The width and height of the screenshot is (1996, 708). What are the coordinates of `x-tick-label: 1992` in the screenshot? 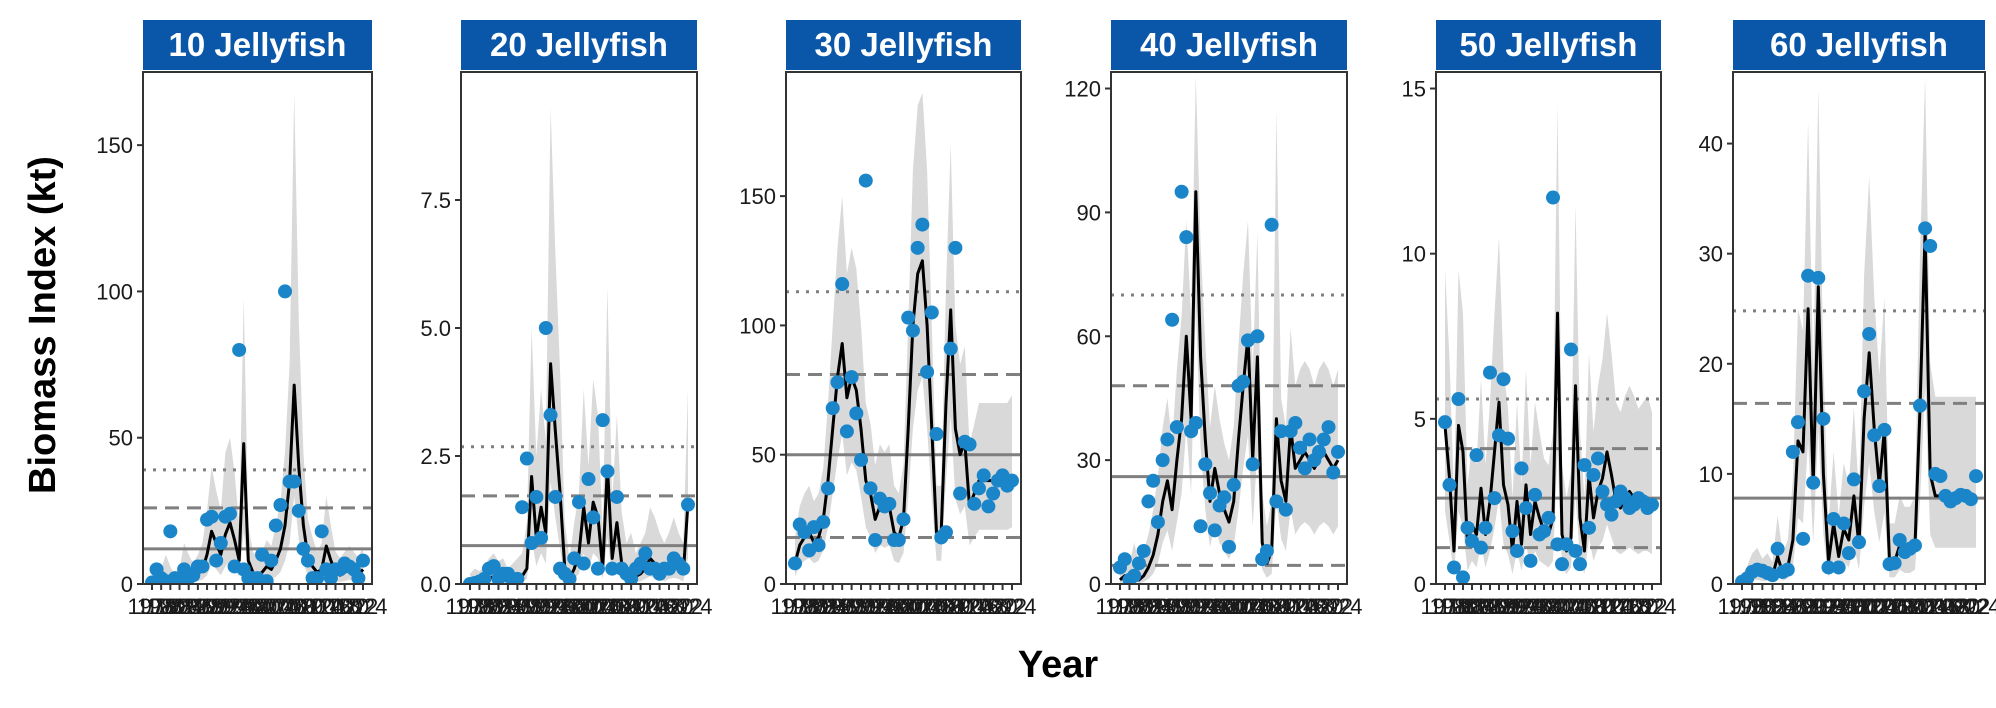 It's located at (216, 606).